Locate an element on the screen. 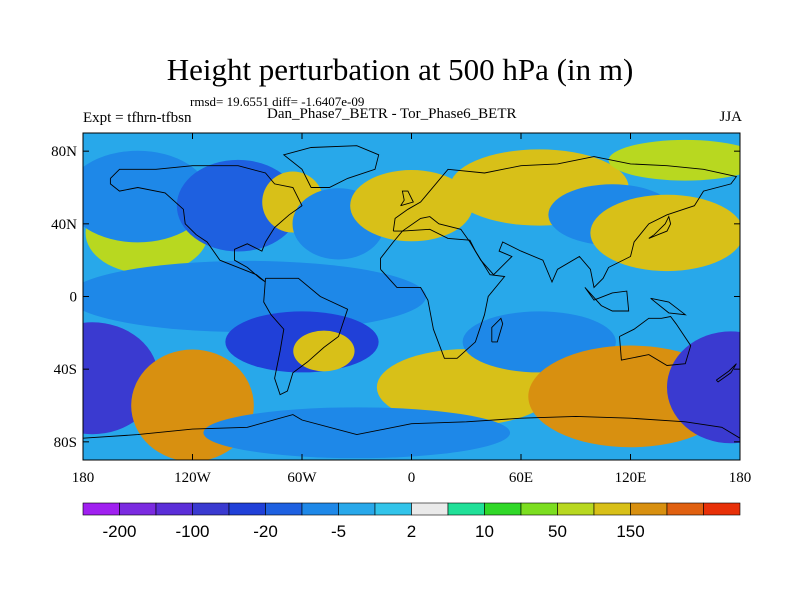  x-tick-label: 60E is located at coordinates (521, 478).